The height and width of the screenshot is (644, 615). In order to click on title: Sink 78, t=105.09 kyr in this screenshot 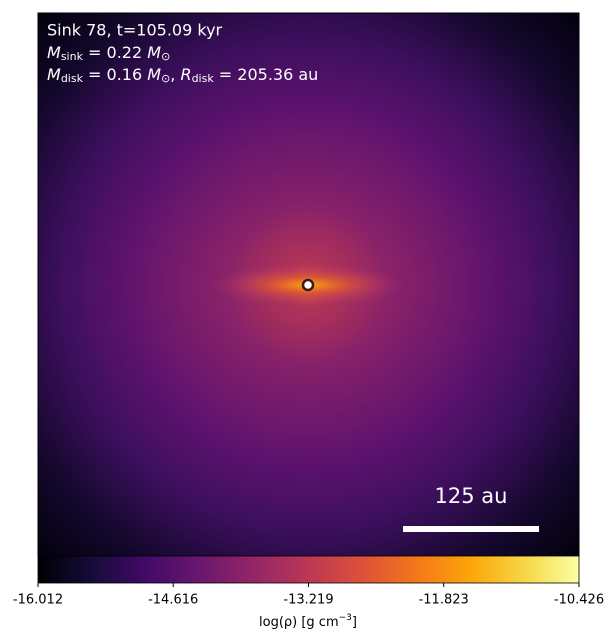, I will do `click(135, 30)`.